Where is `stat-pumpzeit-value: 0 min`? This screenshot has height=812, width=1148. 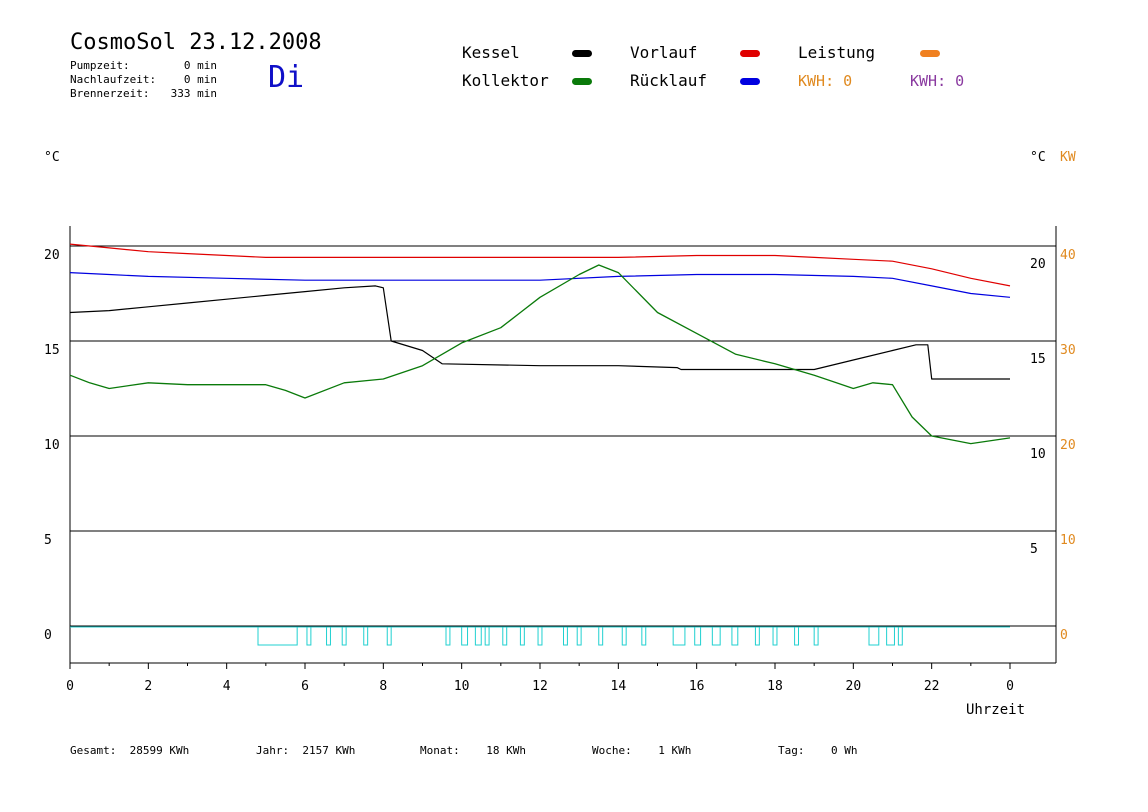
stat-pumpzeit-value: 0 min is located at coordinates (200, 65).